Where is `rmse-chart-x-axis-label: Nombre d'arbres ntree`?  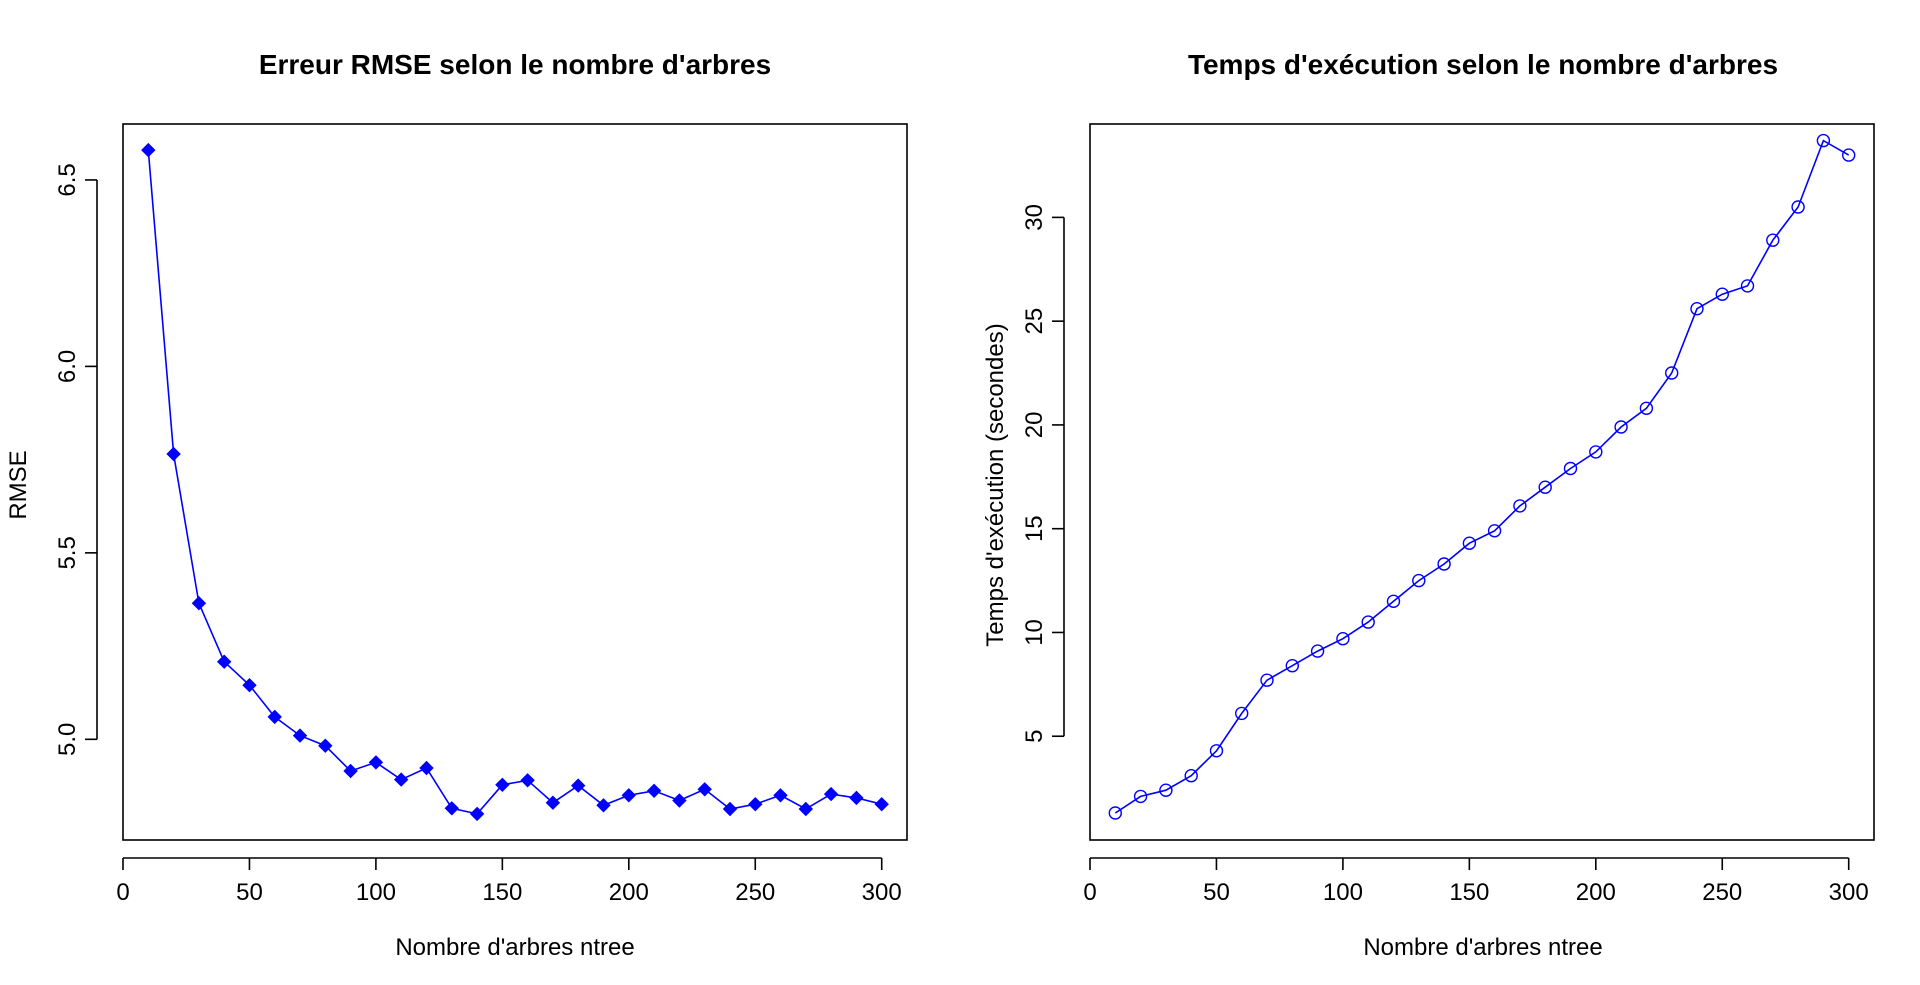
rmse-chart-x-axis-label: Nombre d'arbres ntree is located at coordinates (514, 947).